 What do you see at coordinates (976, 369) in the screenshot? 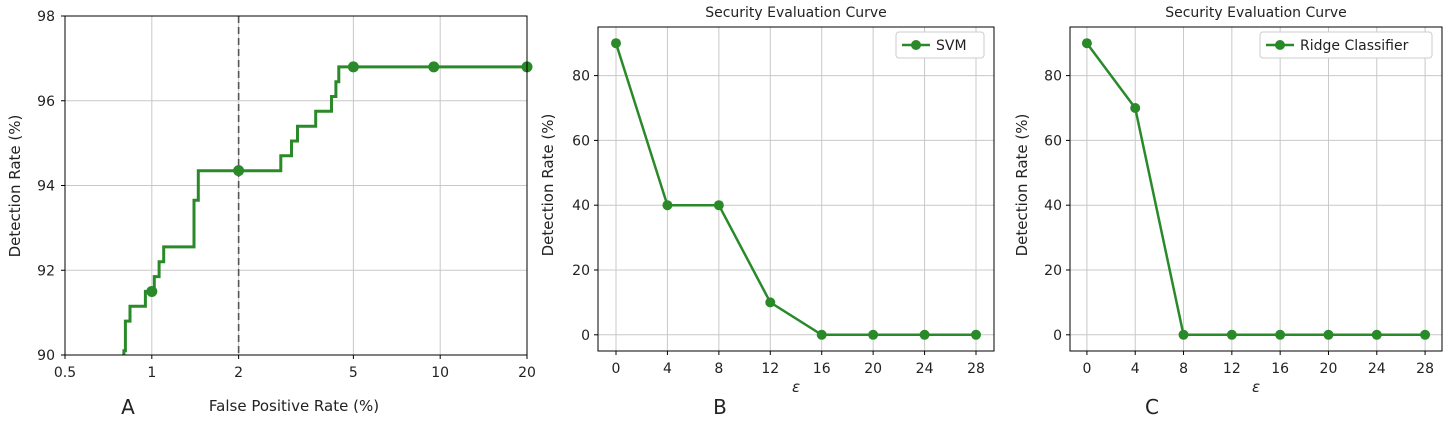
I see `panel-b-xtick-label: 28` at bounding box center [976, 369].